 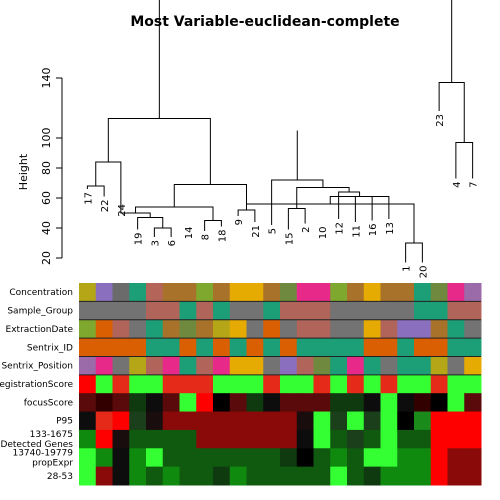 I want to click on heatmap-row-label: 133-1675, so click(x=51, y=435).